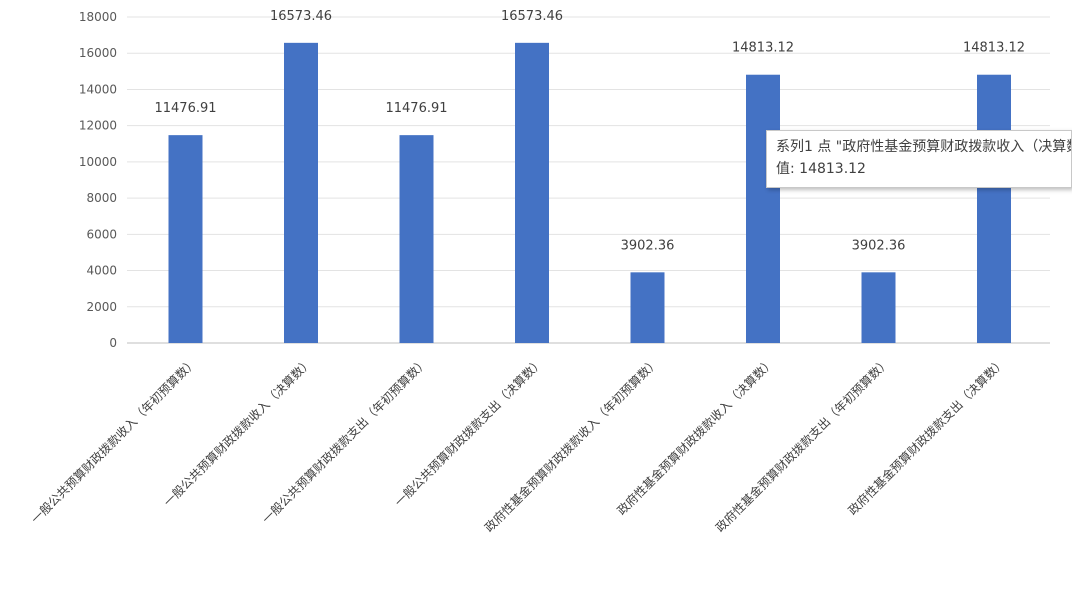  Describe the element at coordinates (98, 89) in the screenshot. I see `y-tick-label: 14000` at that location.